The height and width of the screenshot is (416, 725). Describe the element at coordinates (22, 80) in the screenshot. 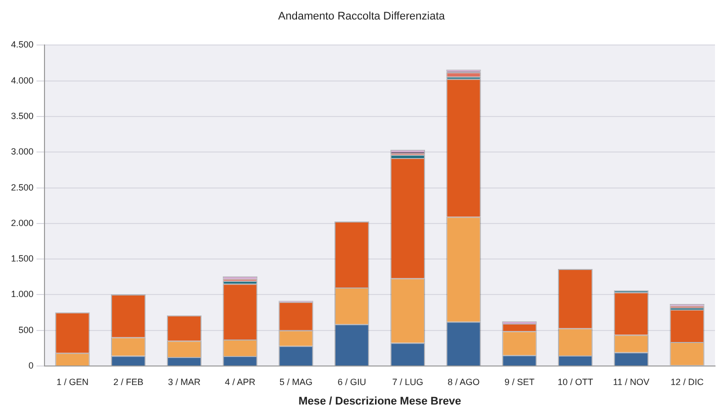

I see `y-tick-label: 4.000` at that location.